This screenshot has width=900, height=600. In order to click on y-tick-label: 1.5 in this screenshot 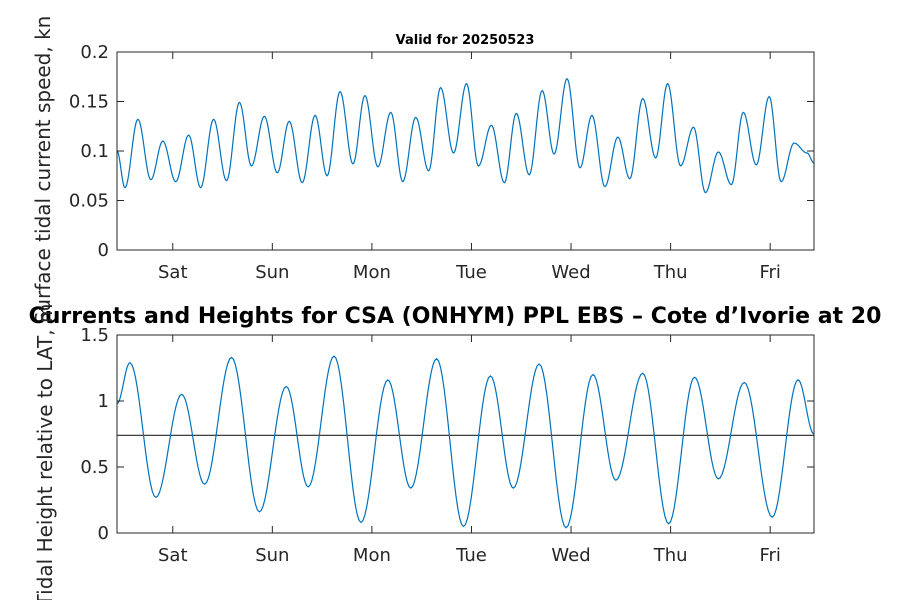, I will do `click(94, 335)`.